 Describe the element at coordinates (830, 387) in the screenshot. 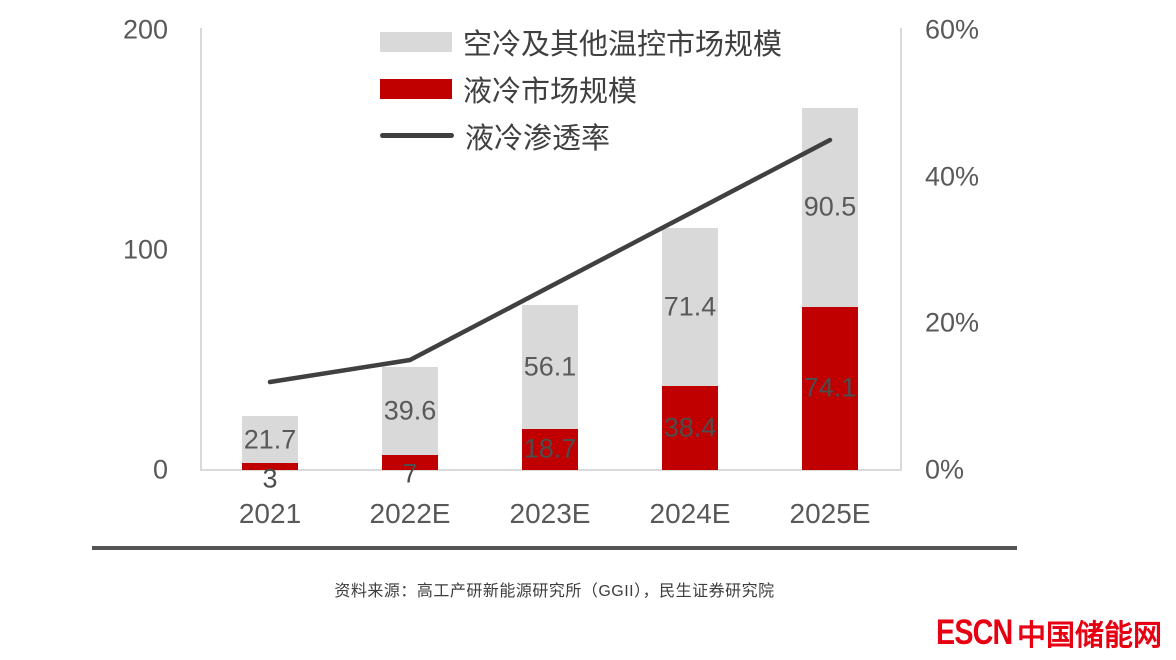

I see `data-label-liquid-cooling: 74.1` at that location.